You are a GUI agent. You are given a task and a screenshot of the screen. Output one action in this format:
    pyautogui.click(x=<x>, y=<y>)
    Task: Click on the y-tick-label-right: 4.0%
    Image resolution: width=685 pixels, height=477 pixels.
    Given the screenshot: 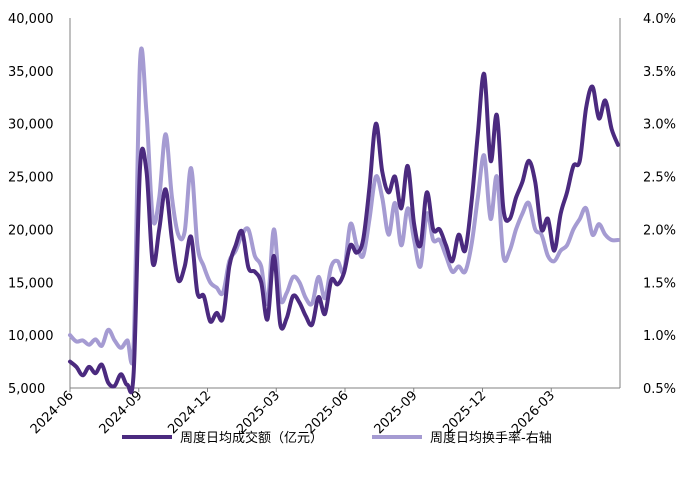 What is the action you would take?
    pyautogui.click(x=659, y=19)
    